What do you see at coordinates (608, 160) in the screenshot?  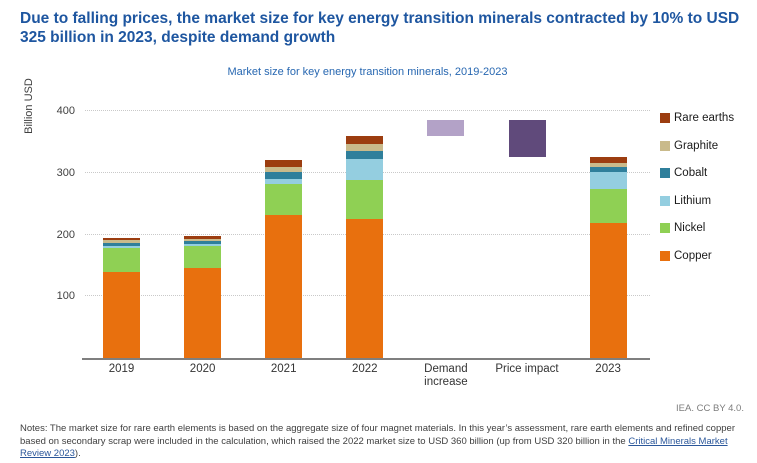 I see `bar-segment-rare-earths-2023` at bounding box center [608, 160].